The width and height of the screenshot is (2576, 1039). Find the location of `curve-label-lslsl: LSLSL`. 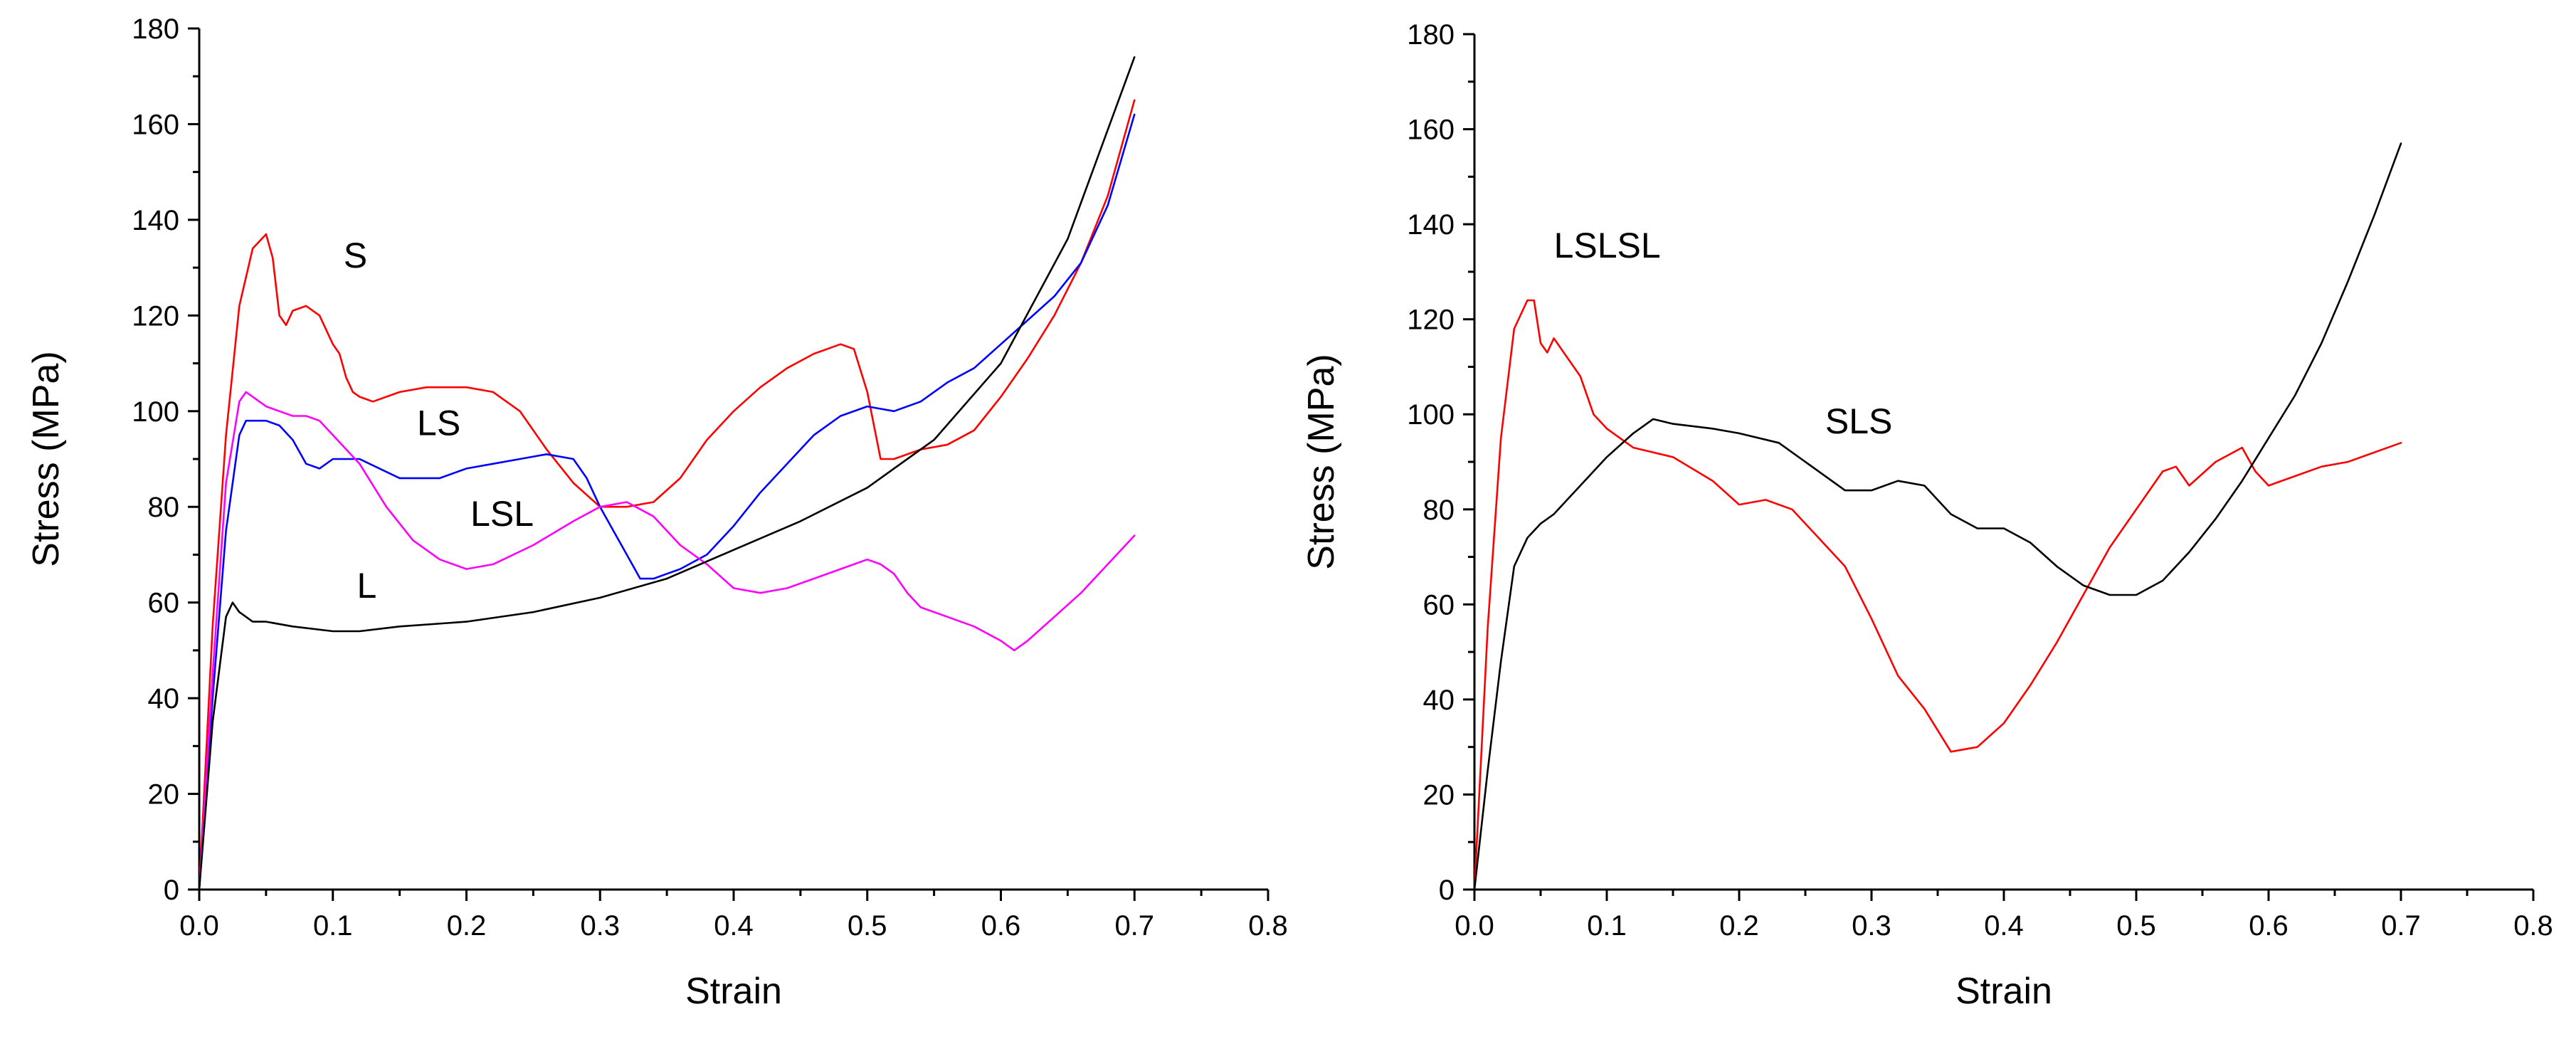

curve-label-lslsl: LSLSL is located at coordinates (1607, 245).